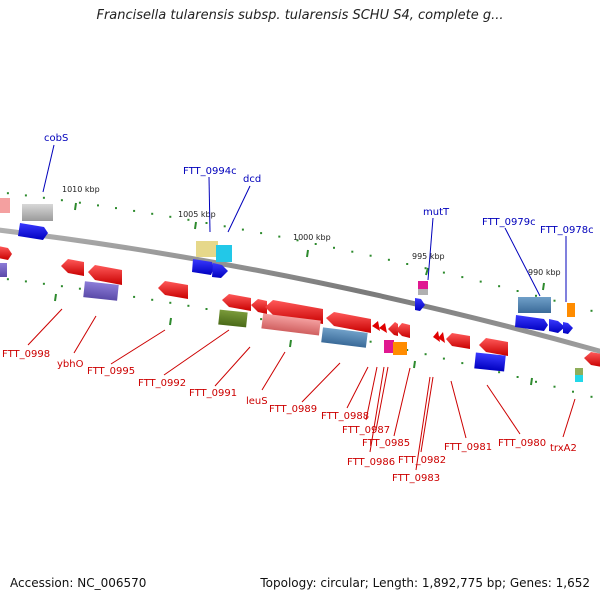 The height and width of the screenshot is (605, 600). Describe the element at coordinates (213, 393) in the screenshot. I see `gene-label: FTT_0991` at that location.